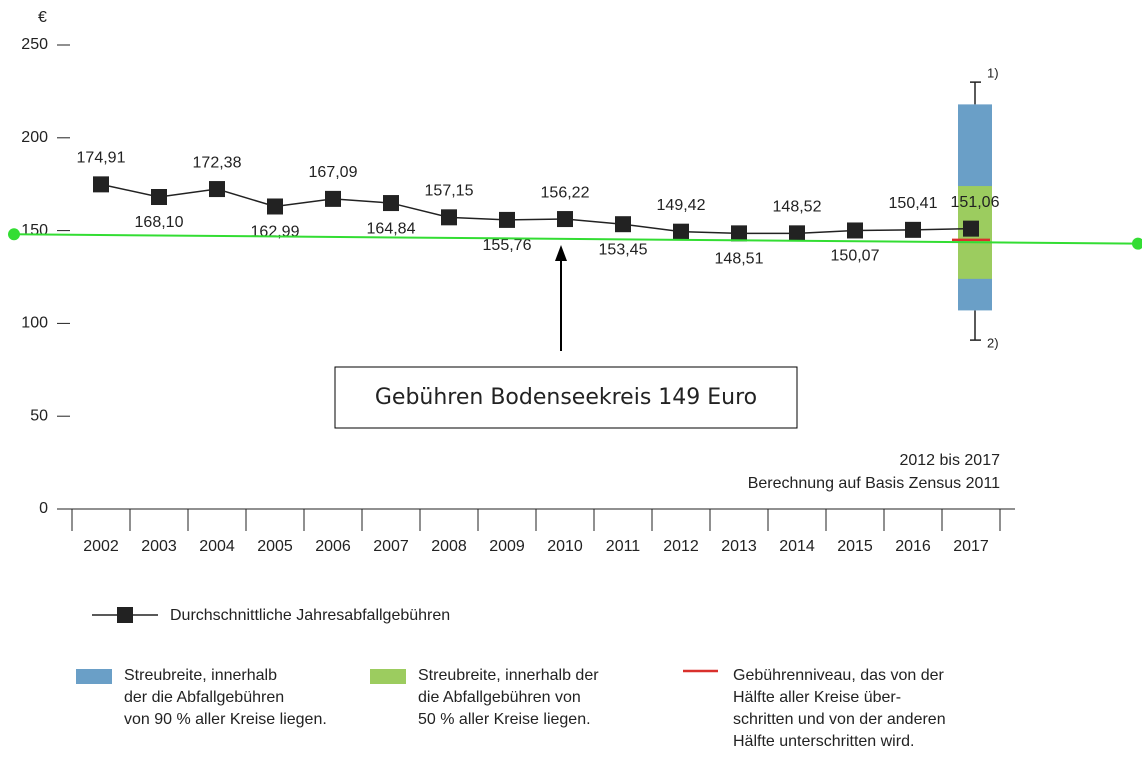  What do you see at coordinates (681, 205) in the screenshot?
I see `value-label: 149,42` at bounding box center [681, 205].